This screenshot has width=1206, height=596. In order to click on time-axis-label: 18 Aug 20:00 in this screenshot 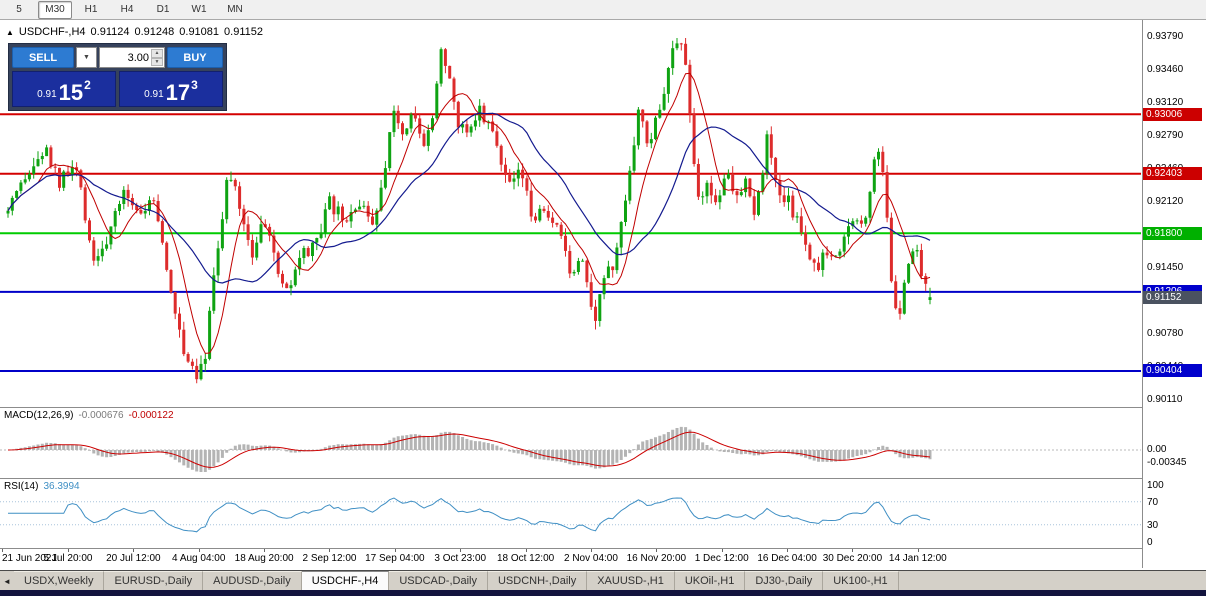, I will do `click(264, 558)`.